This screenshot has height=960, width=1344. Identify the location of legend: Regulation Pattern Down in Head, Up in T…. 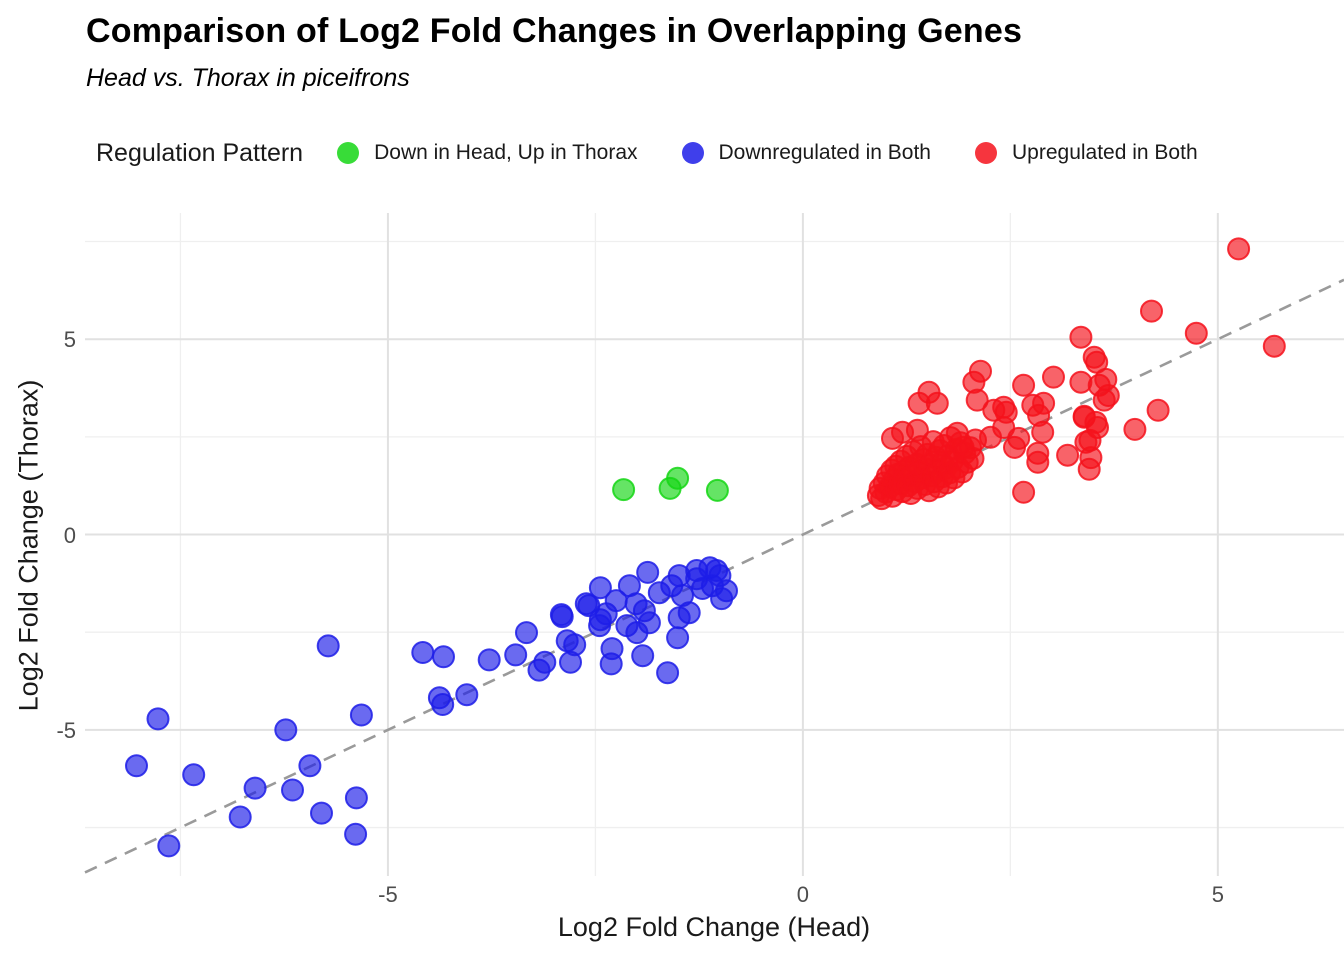
(711, 153).